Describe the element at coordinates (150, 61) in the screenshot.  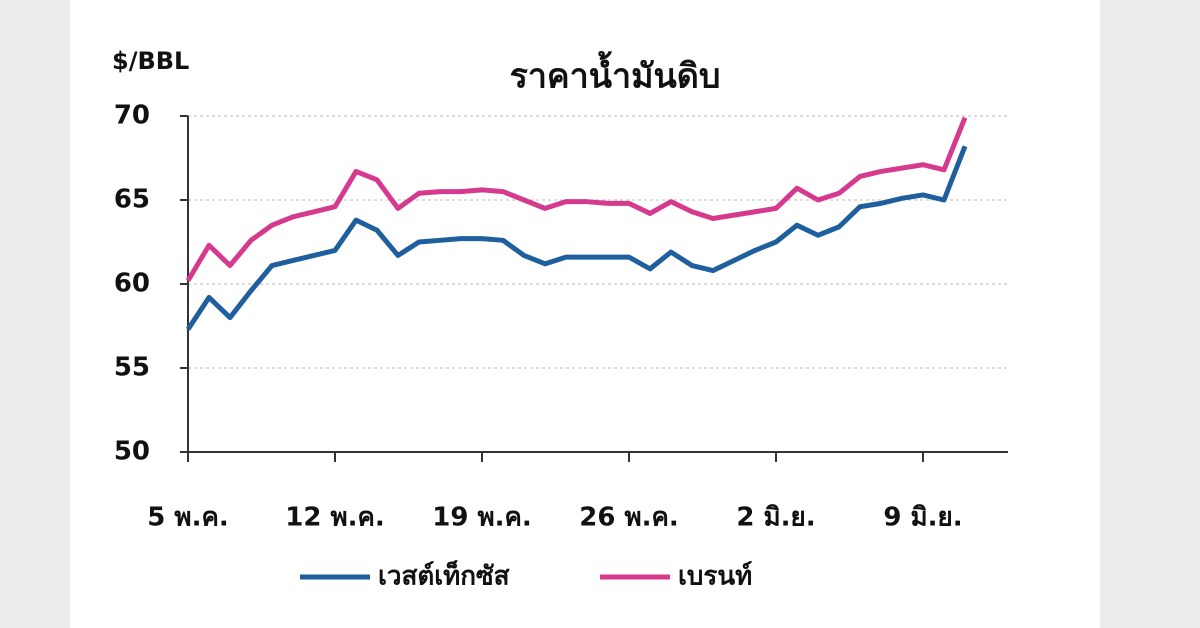
I see `y-axis-label: $/BBL` at that location.